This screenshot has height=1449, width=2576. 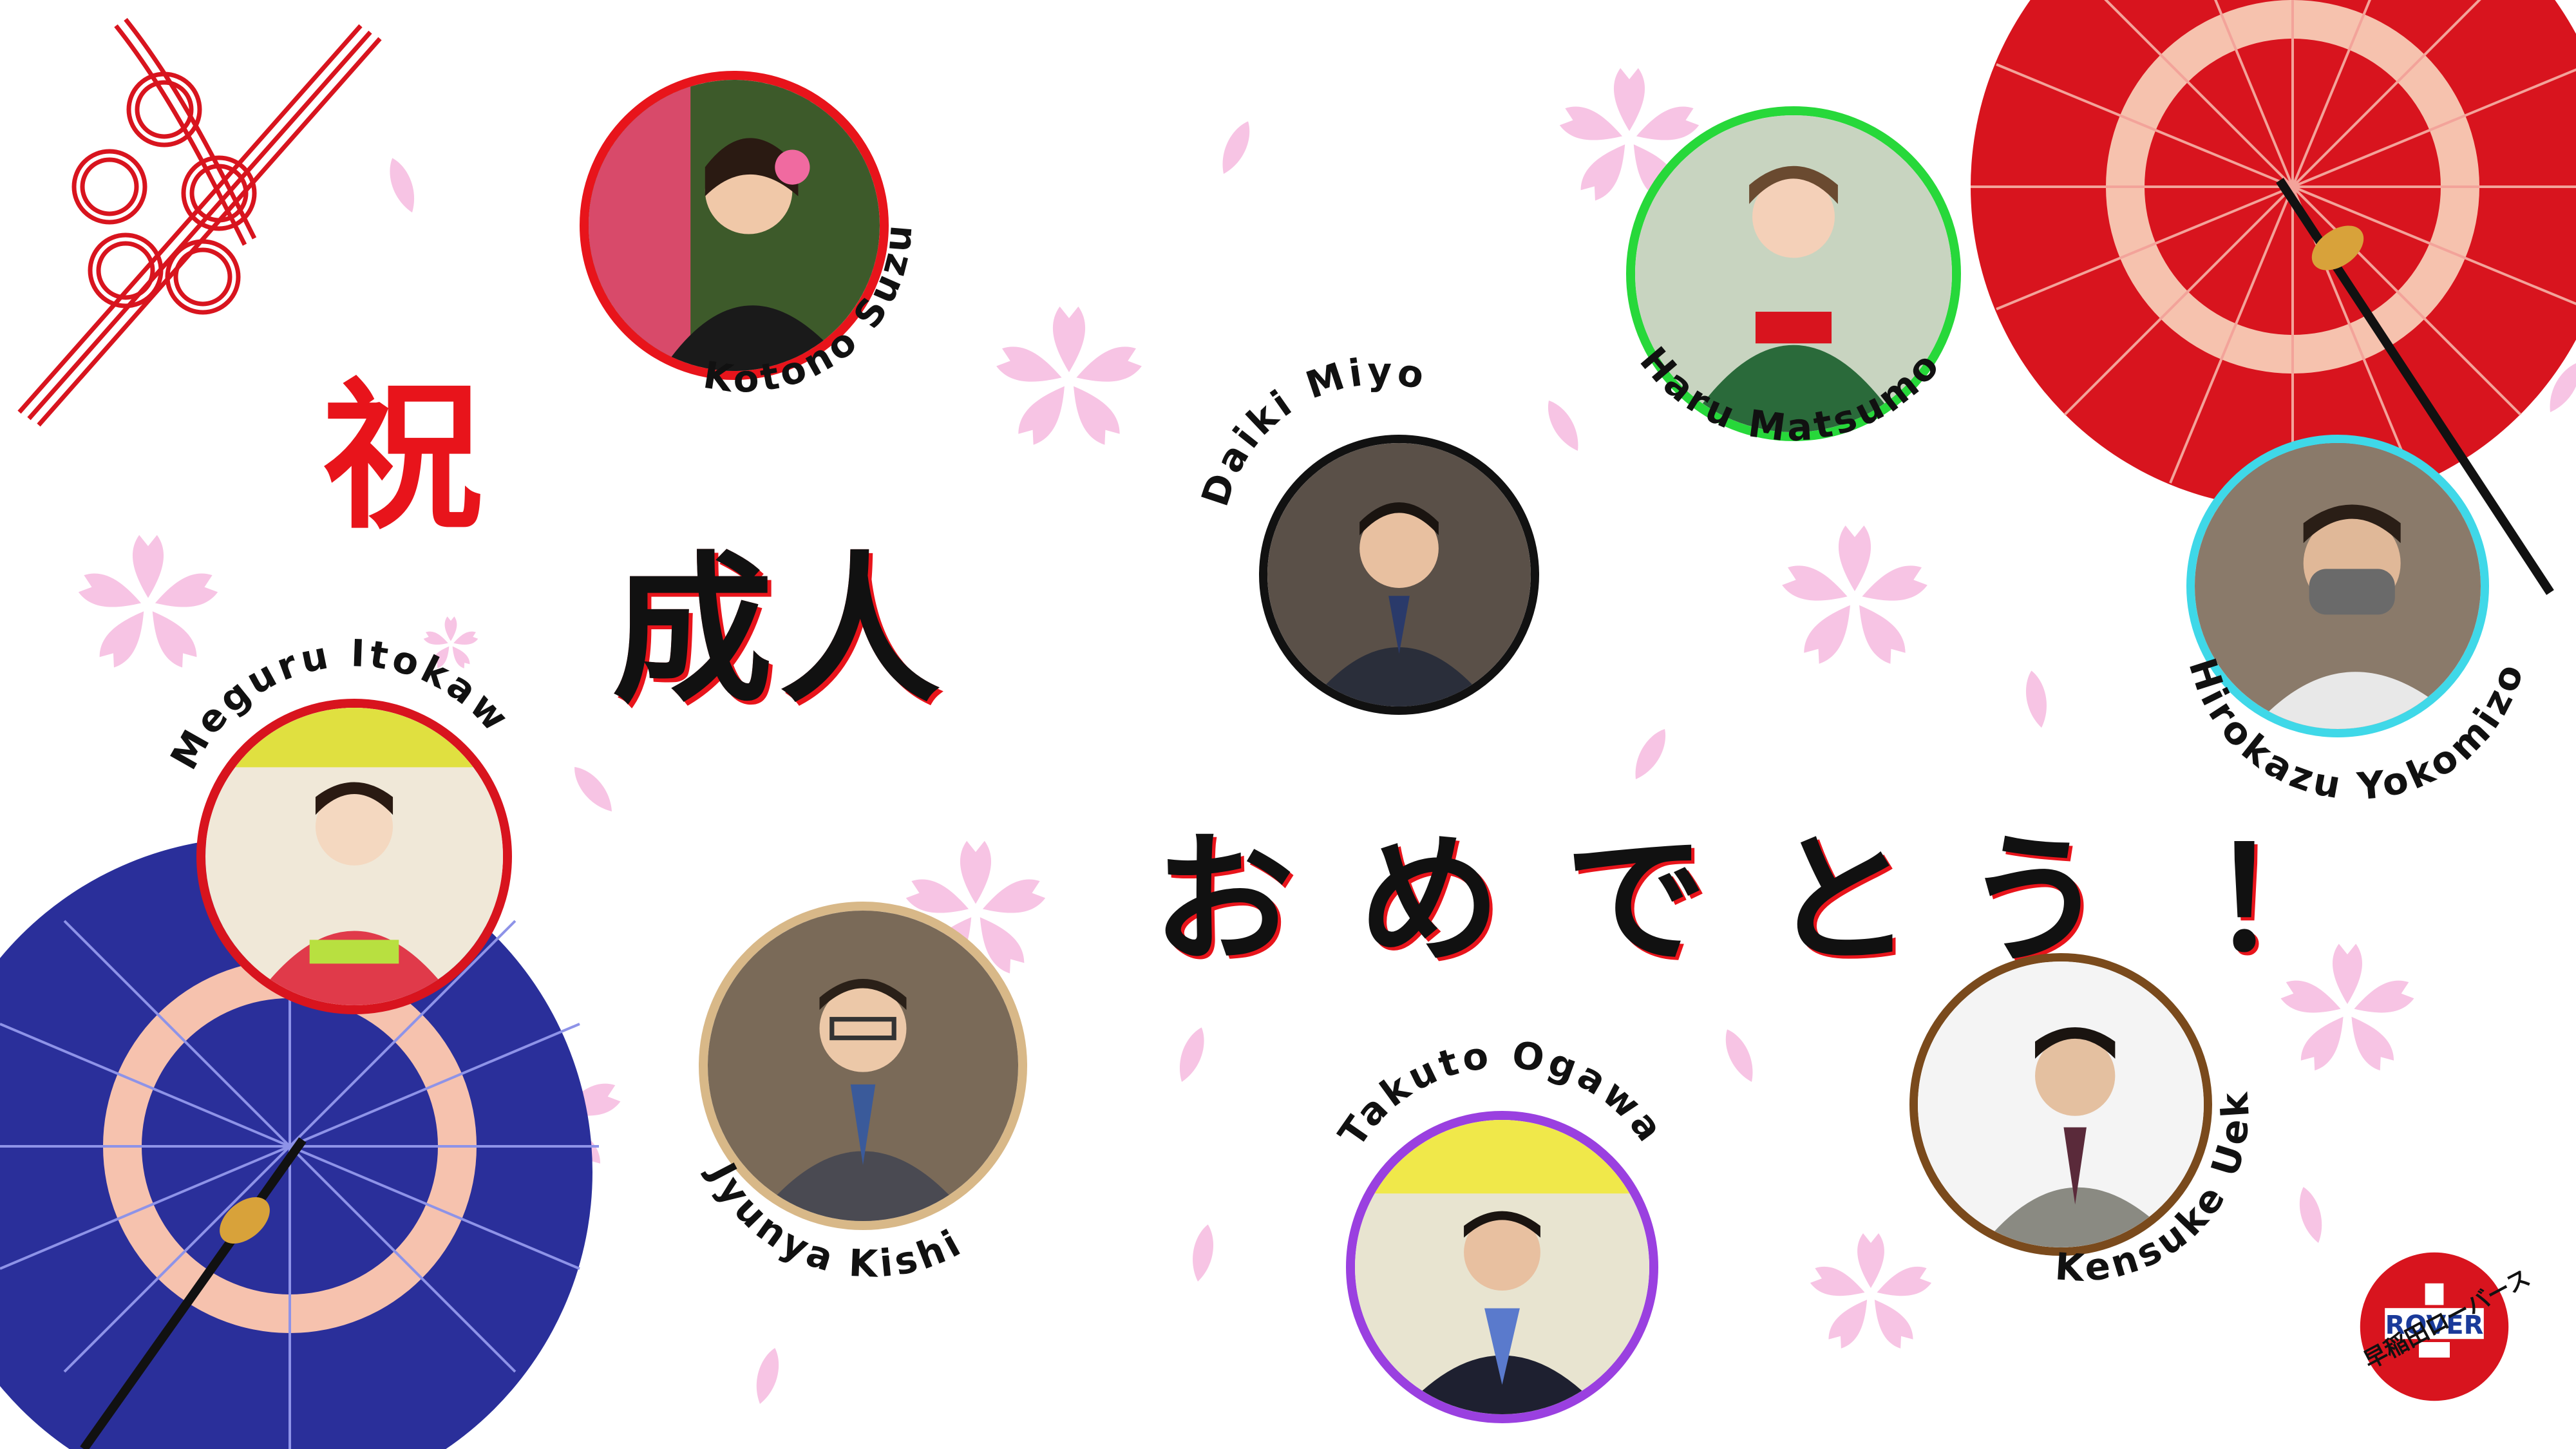 I want to click on title-char-de: で, so click(x=1636, y=901).